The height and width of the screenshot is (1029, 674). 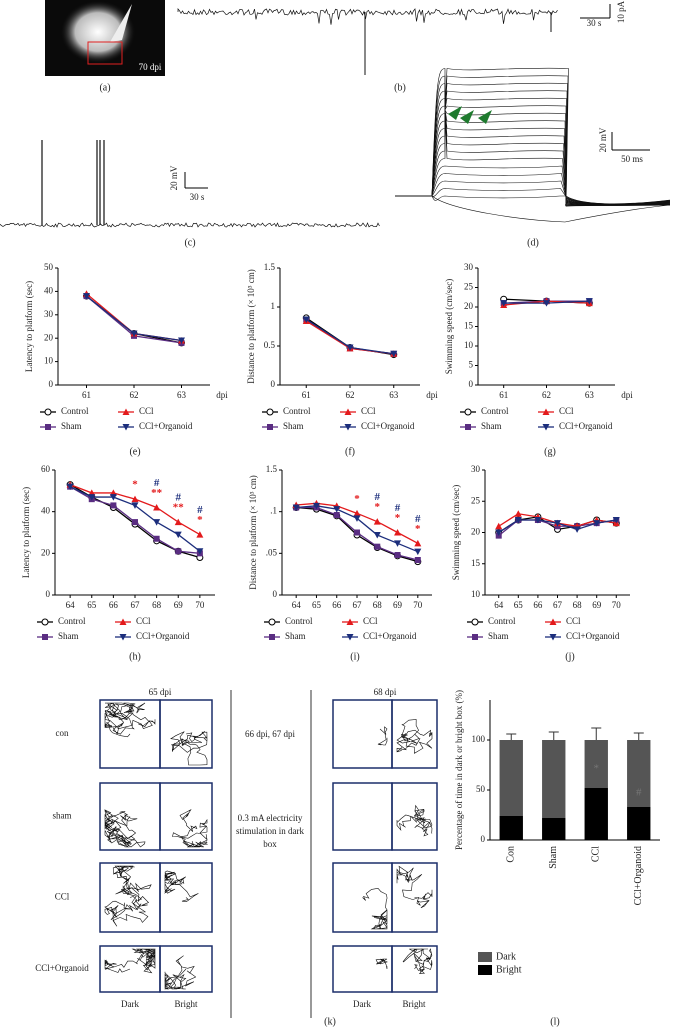 What do you see at coordinates (362, 969) in the screenshot?
I see `dark-box` at bounding box center [362, 969].